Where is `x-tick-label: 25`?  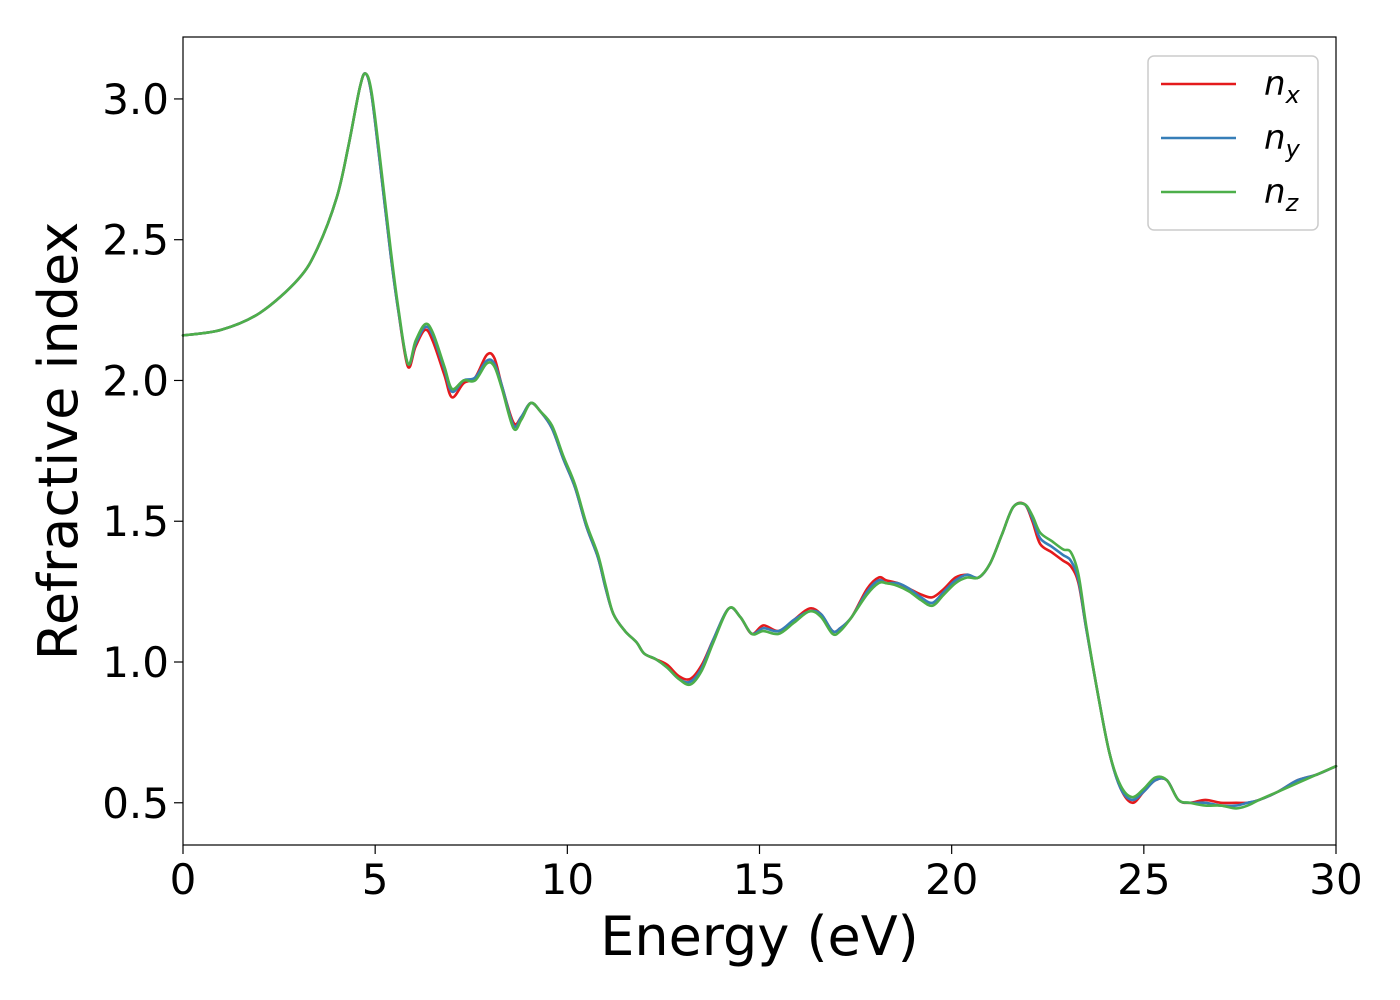 x-tick-label: 25 is located at coordinates (1143, 879).